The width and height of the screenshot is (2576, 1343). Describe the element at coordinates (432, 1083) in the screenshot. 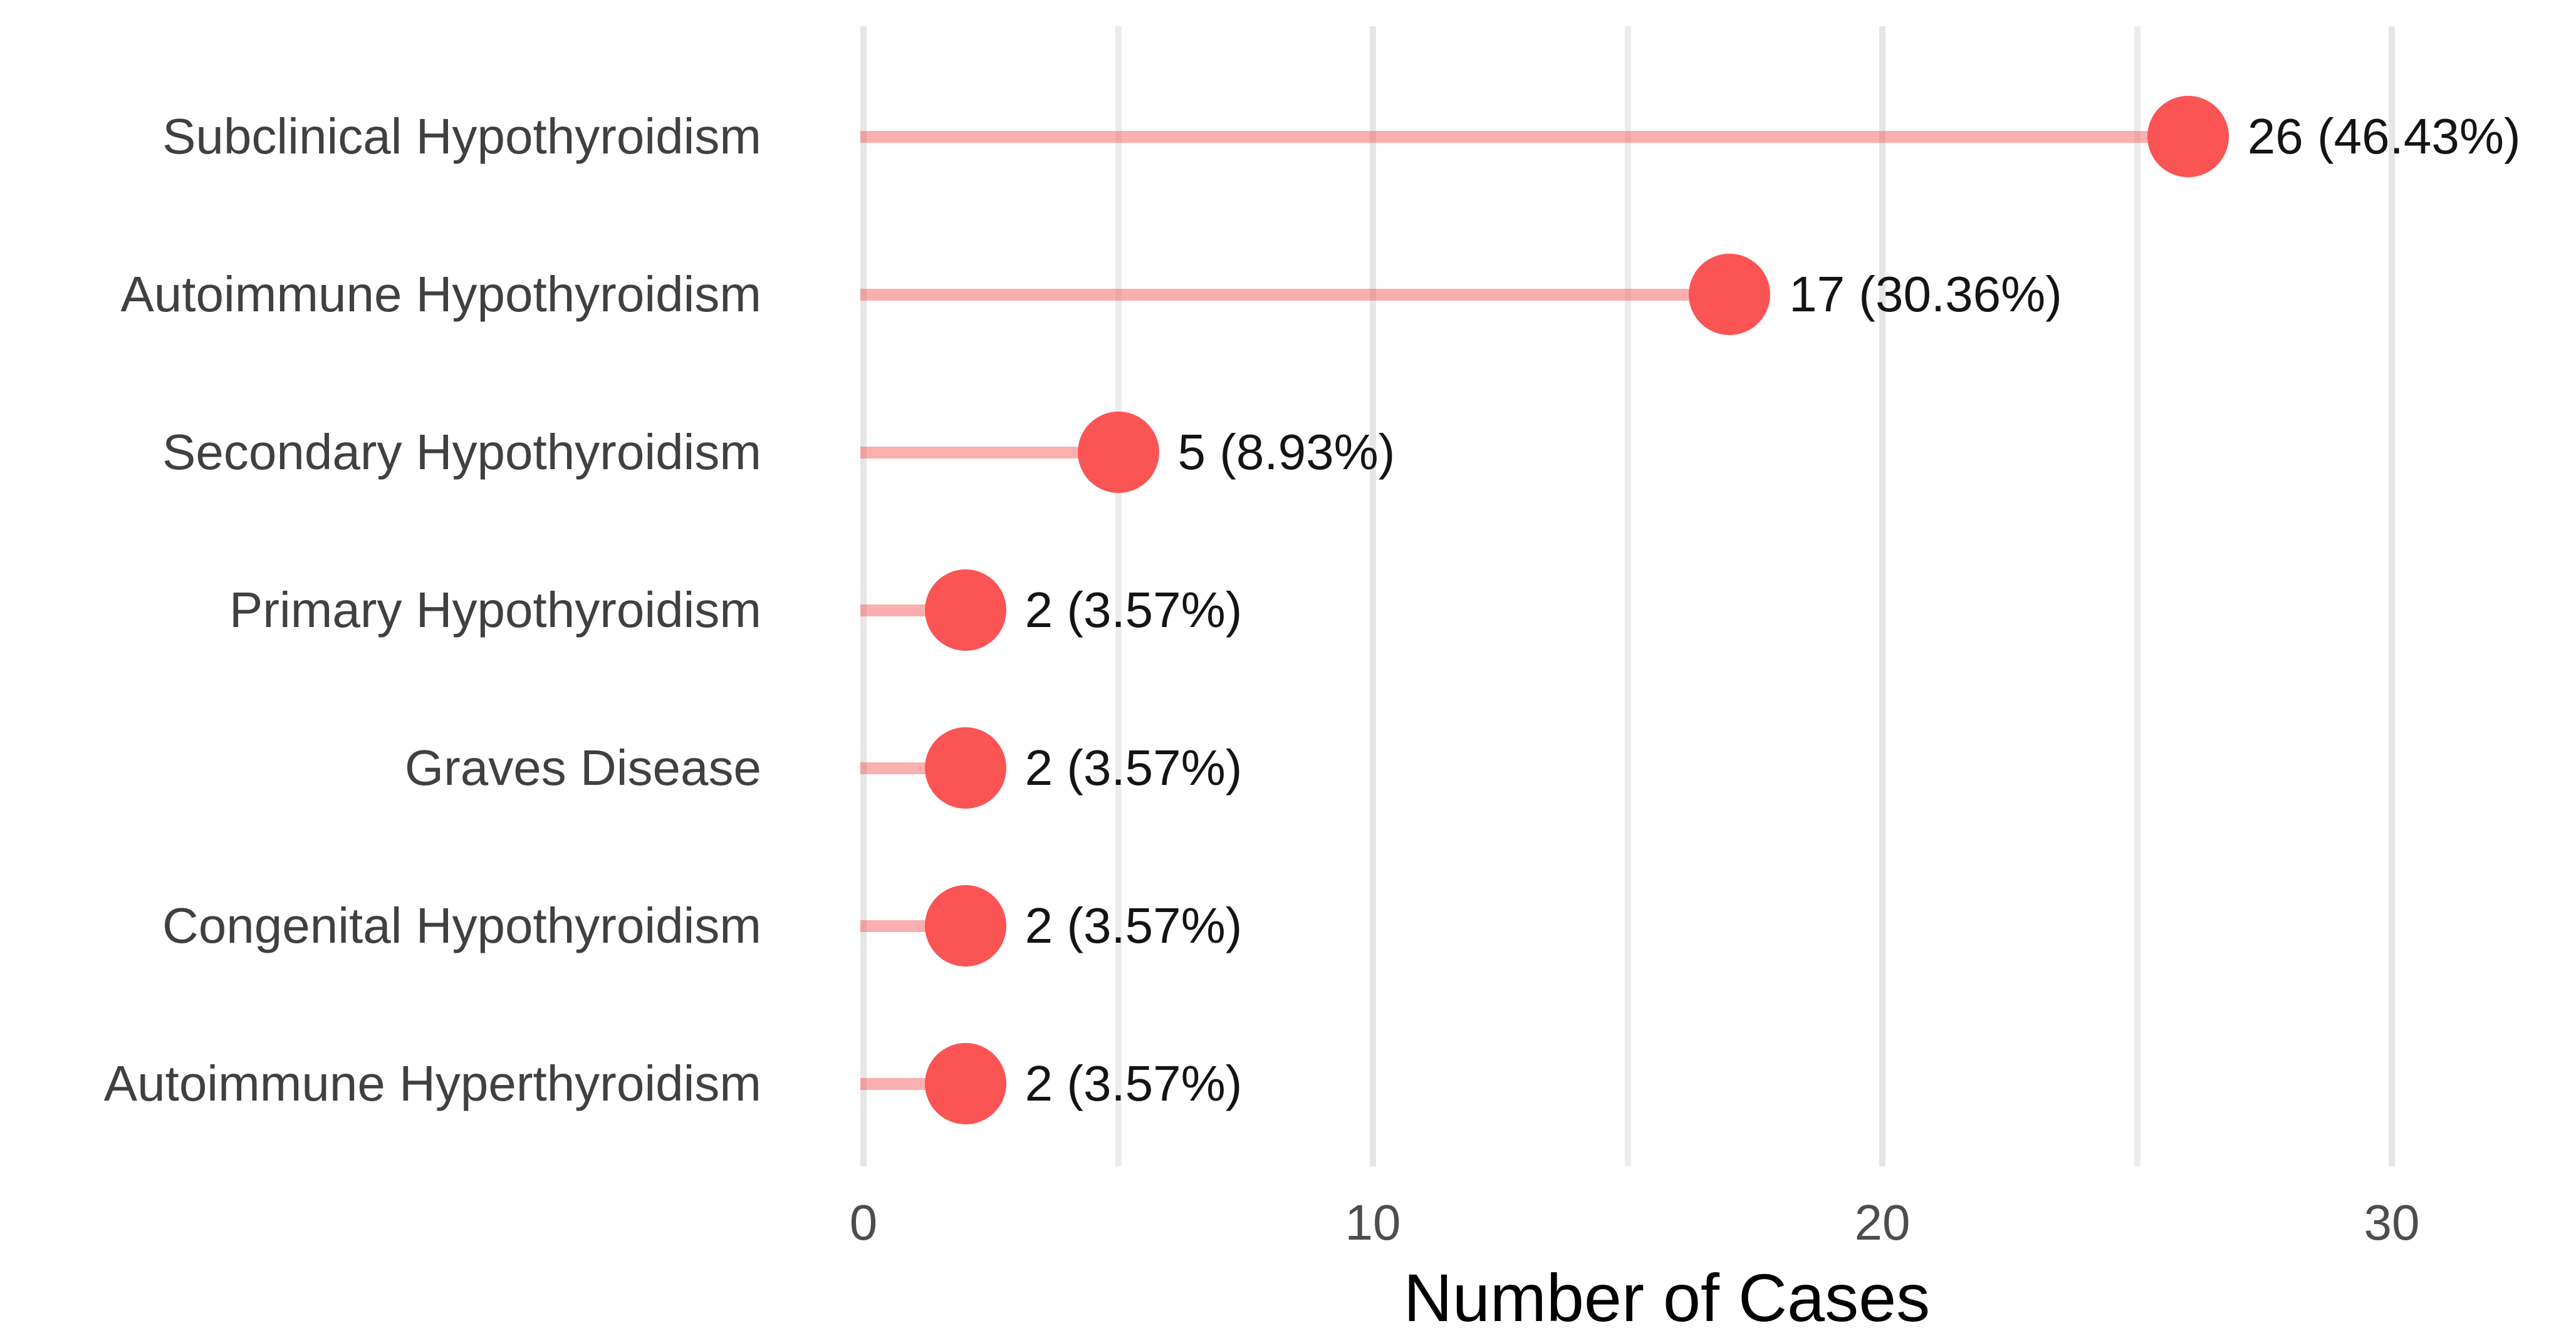

I see `category-label: Autoimmune Hyperthyroidism` at that location.